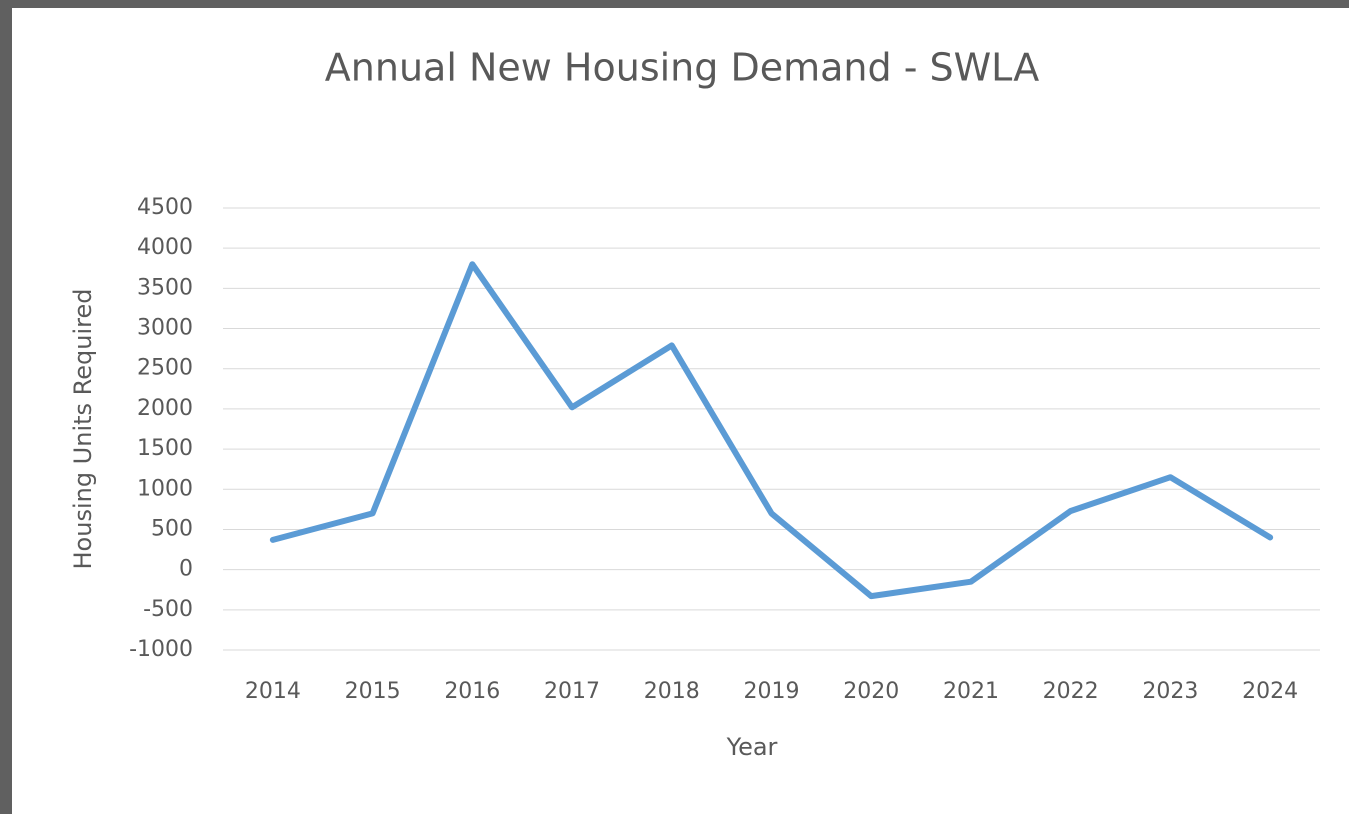 The width and height of the screenshot is (1349, 814). Describe the element at coordinates (1071, 691) in the screenshot. I see `x-tick-label: 2022` at that location.